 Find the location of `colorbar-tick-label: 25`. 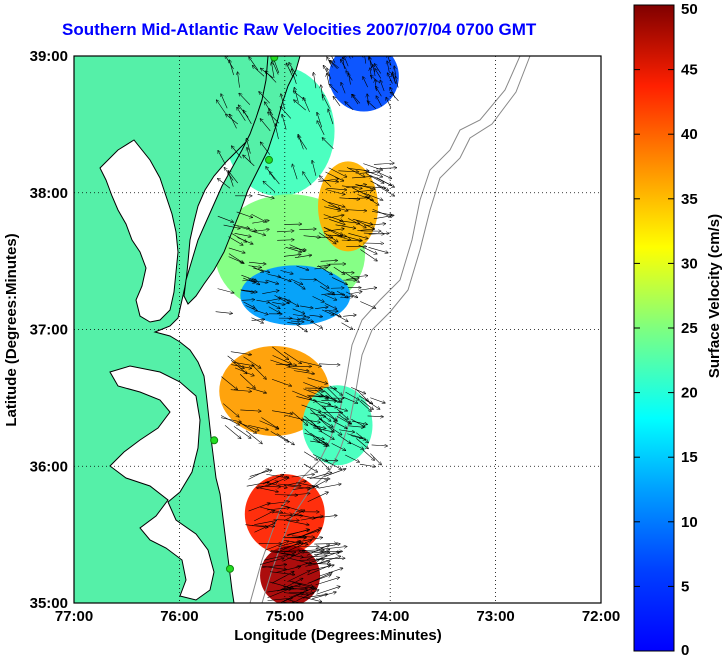

colorbar-tick-label: 25 is located at coordinates (689, 328).